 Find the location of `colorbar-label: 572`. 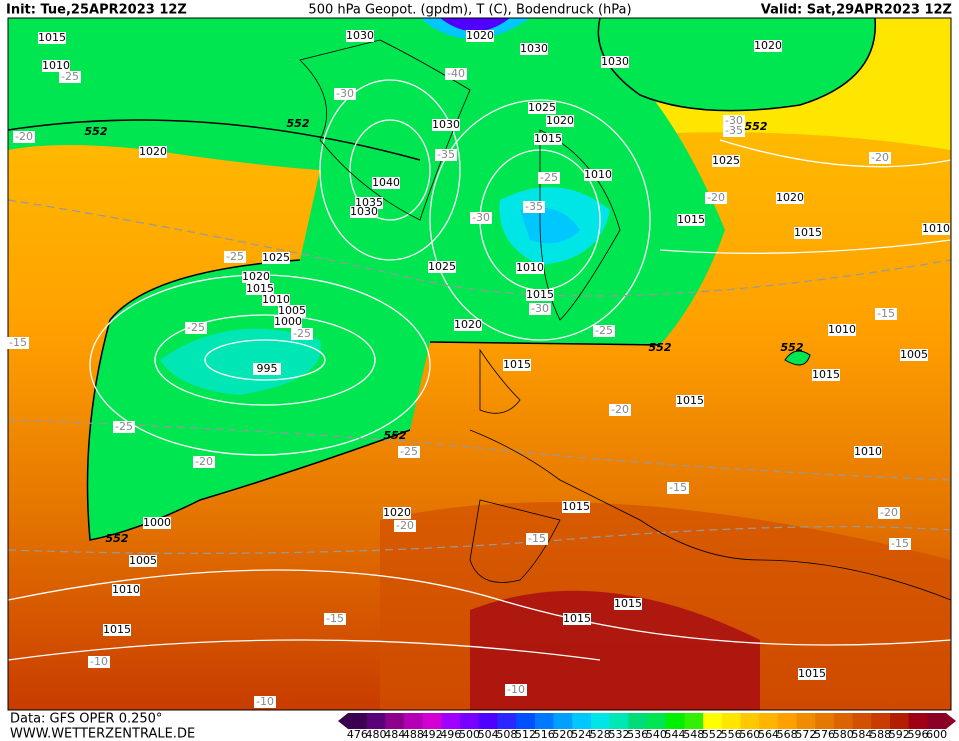

colorbar-label: 572 is located at coordinates (805, 734).